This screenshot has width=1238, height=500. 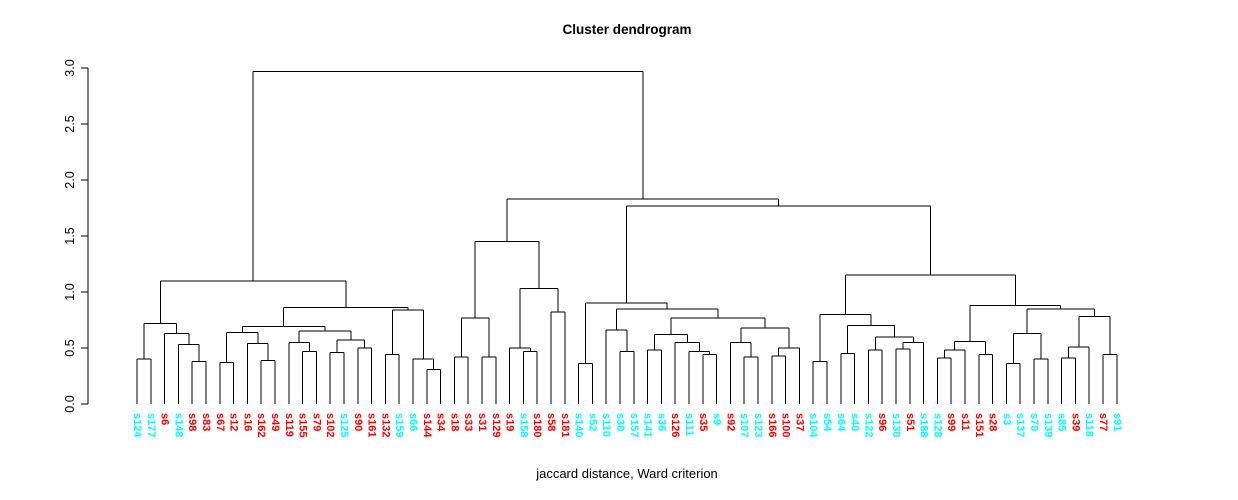 I want to click on leaf-label: s33, so click(x=468, y=422).